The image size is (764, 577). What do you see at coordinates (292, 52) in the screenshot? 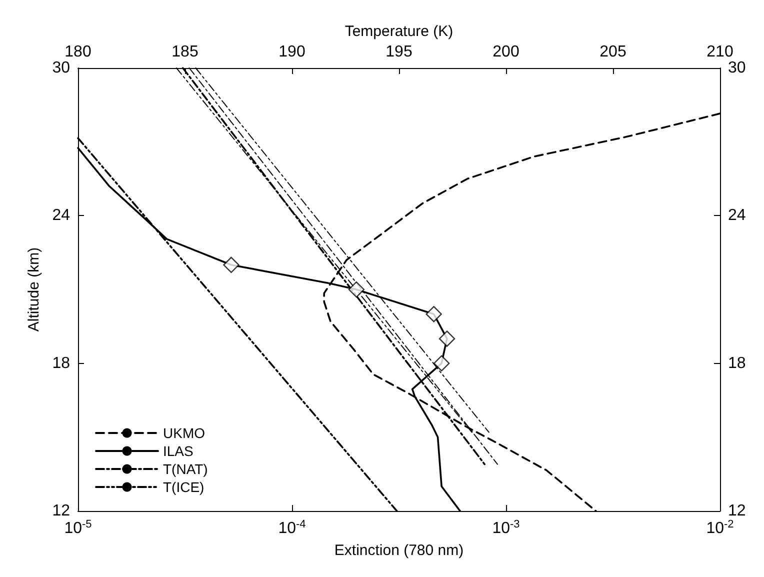
I see `x2-tick-label: 190` at bounding box center [292, 52].